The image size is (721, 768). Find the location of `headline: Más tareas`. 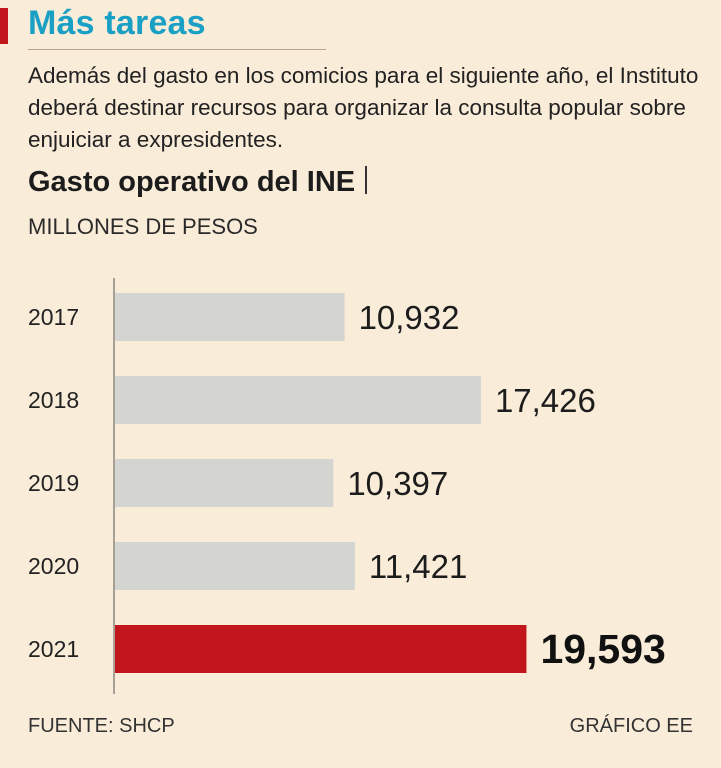

headline: Más tareas is located at coordinates (117, 23).